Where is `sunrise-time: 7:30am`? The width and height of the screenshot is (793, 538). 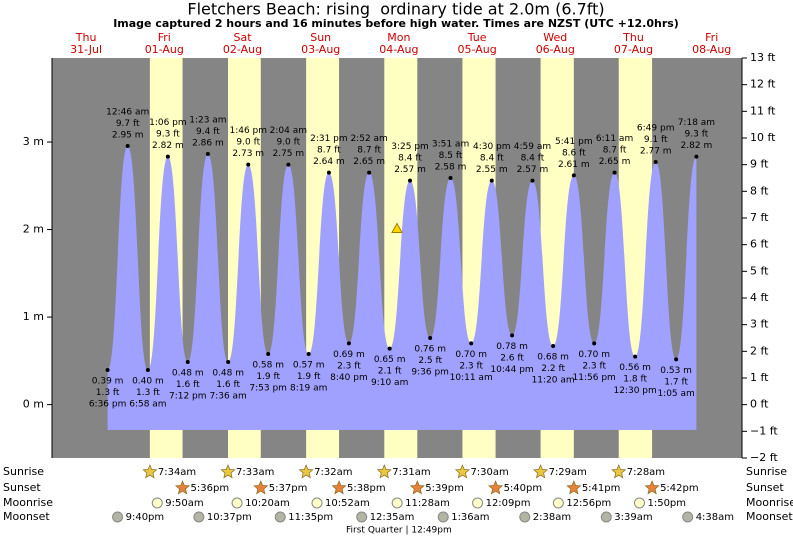 sunrise-time: 7:30am is located at coordinates (489, 472).